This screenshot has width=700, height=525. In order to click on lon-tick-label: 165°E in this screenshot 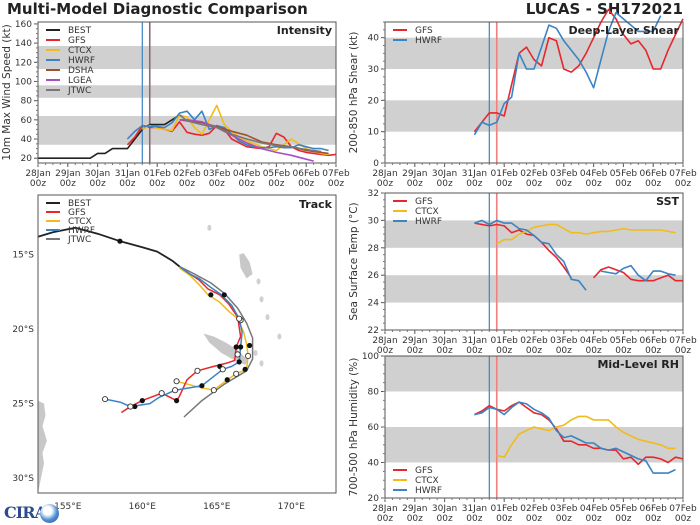, I will do `click(217, 507)`.